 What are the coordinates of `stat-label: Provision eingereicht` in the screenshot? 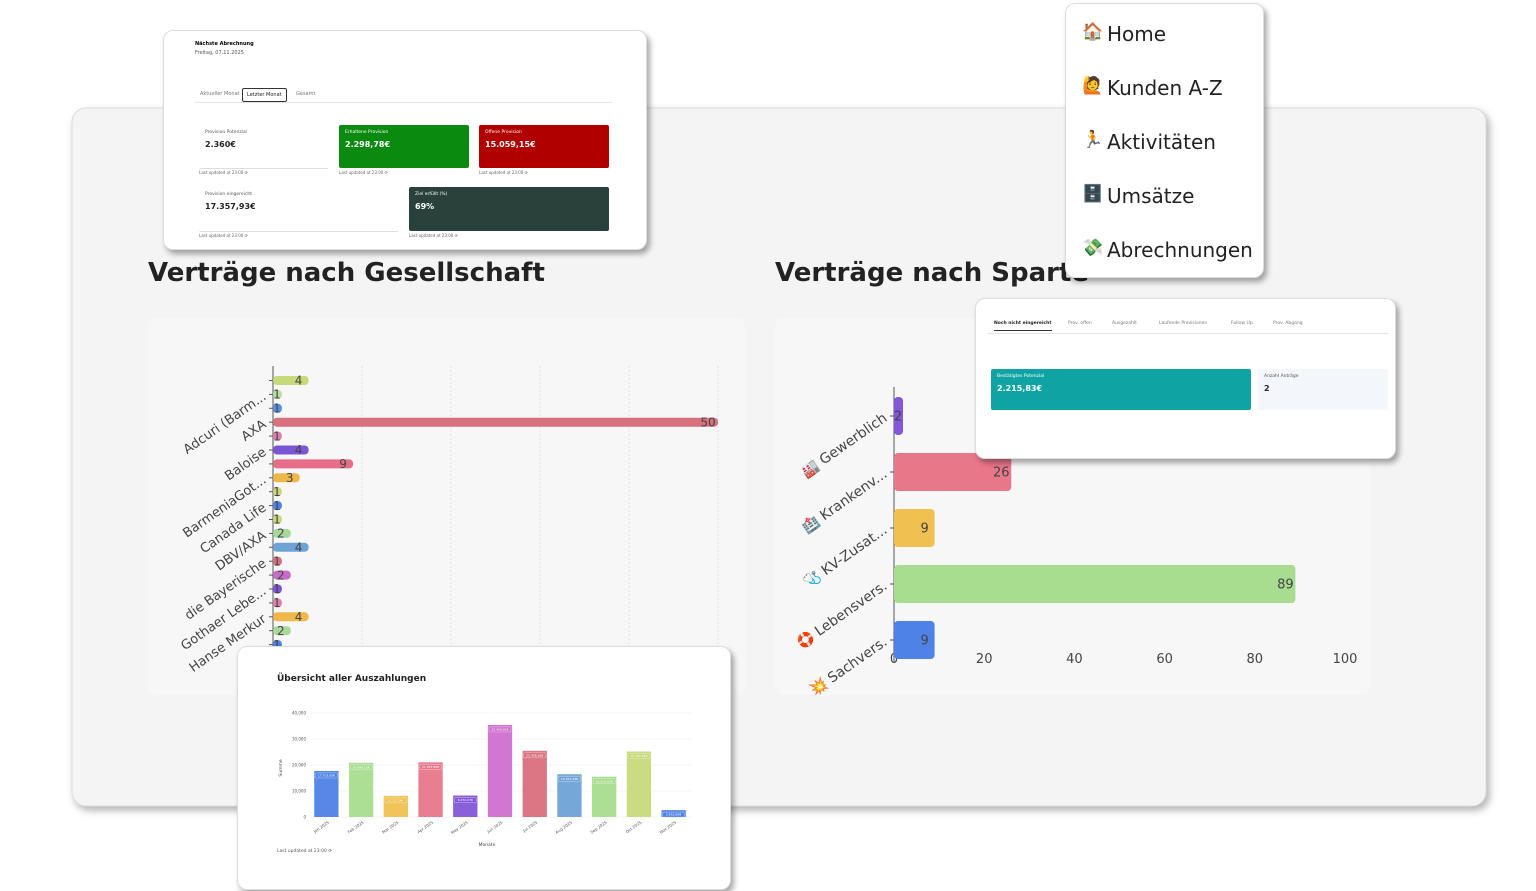 It's located at (229, 194).